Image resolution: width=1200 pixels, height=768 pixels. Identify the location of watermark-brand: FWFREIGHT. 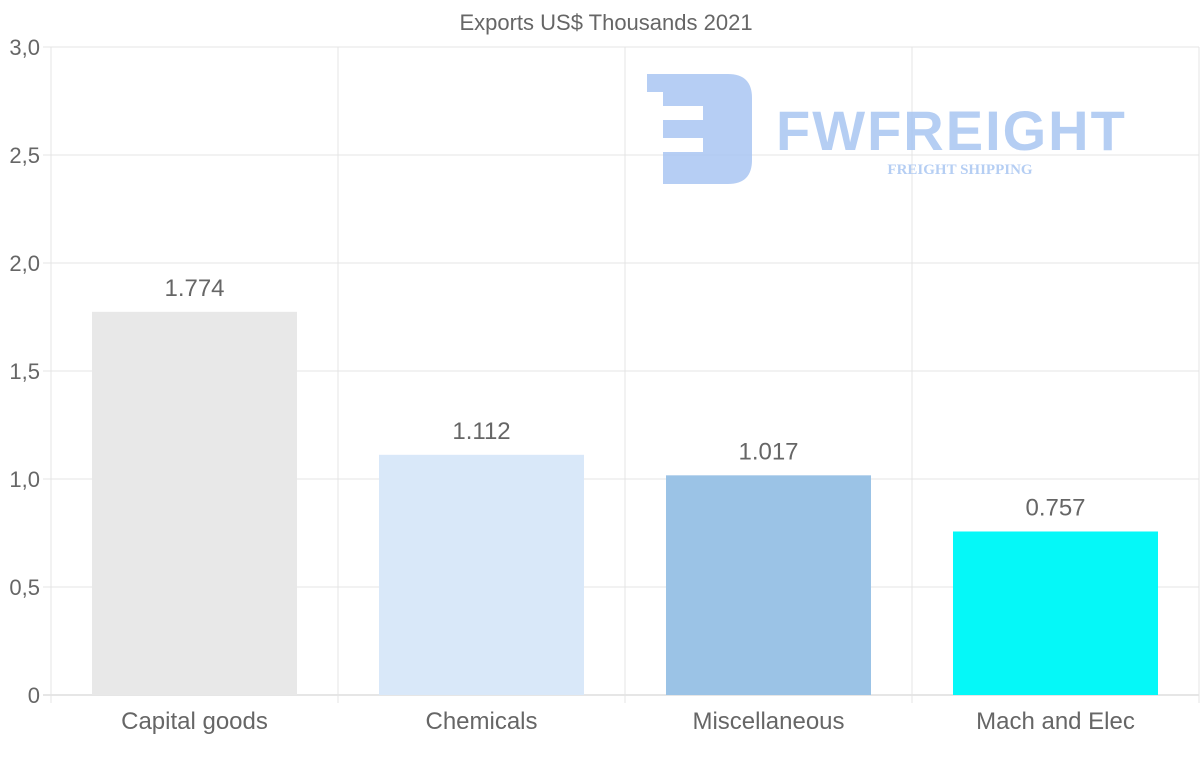
(951, 130).